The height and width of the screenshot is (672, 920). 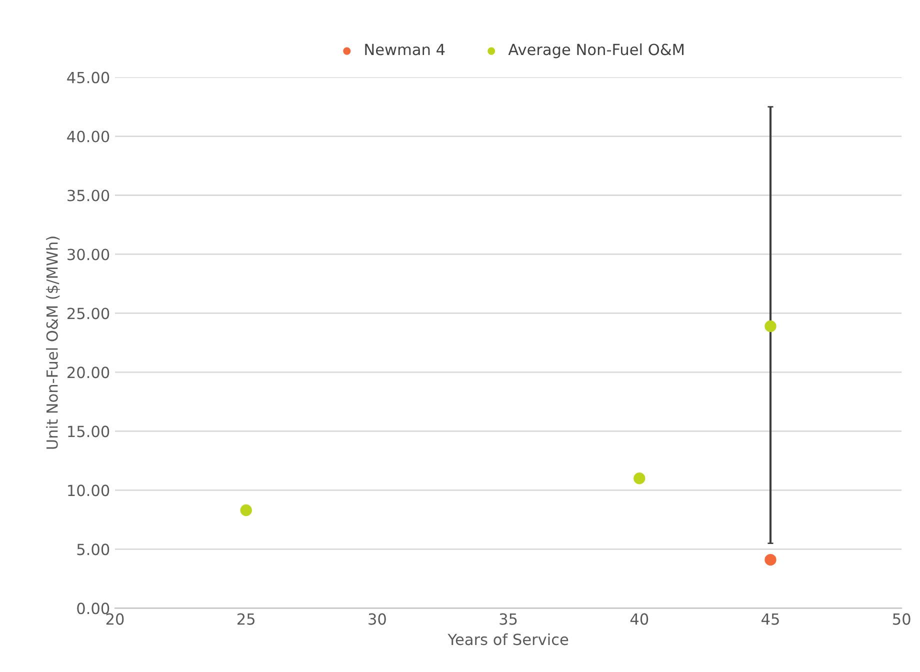 What do you see at coordinates (901, 619) in the screenshot?
I see `x-tick-label: 50` at bounding box center [901, 619].